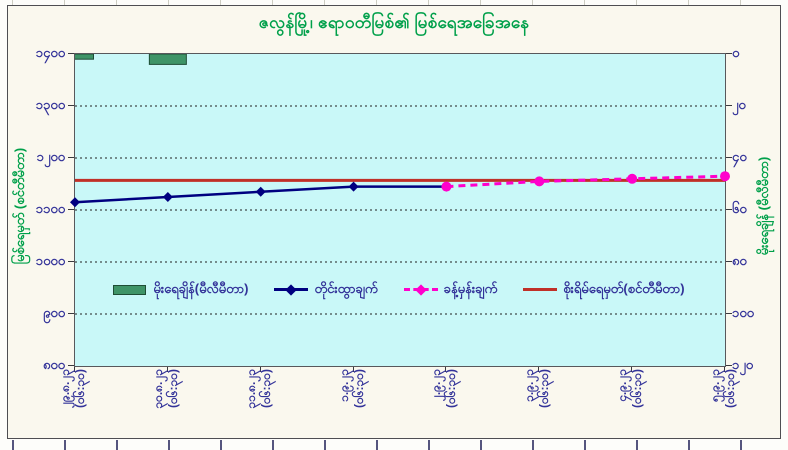  What do you see at coordinates (470, 288) in the screenshot?
I see `legend-label-forecast: ခန့်မှန်းချက်` at bounding box center [470, 288].